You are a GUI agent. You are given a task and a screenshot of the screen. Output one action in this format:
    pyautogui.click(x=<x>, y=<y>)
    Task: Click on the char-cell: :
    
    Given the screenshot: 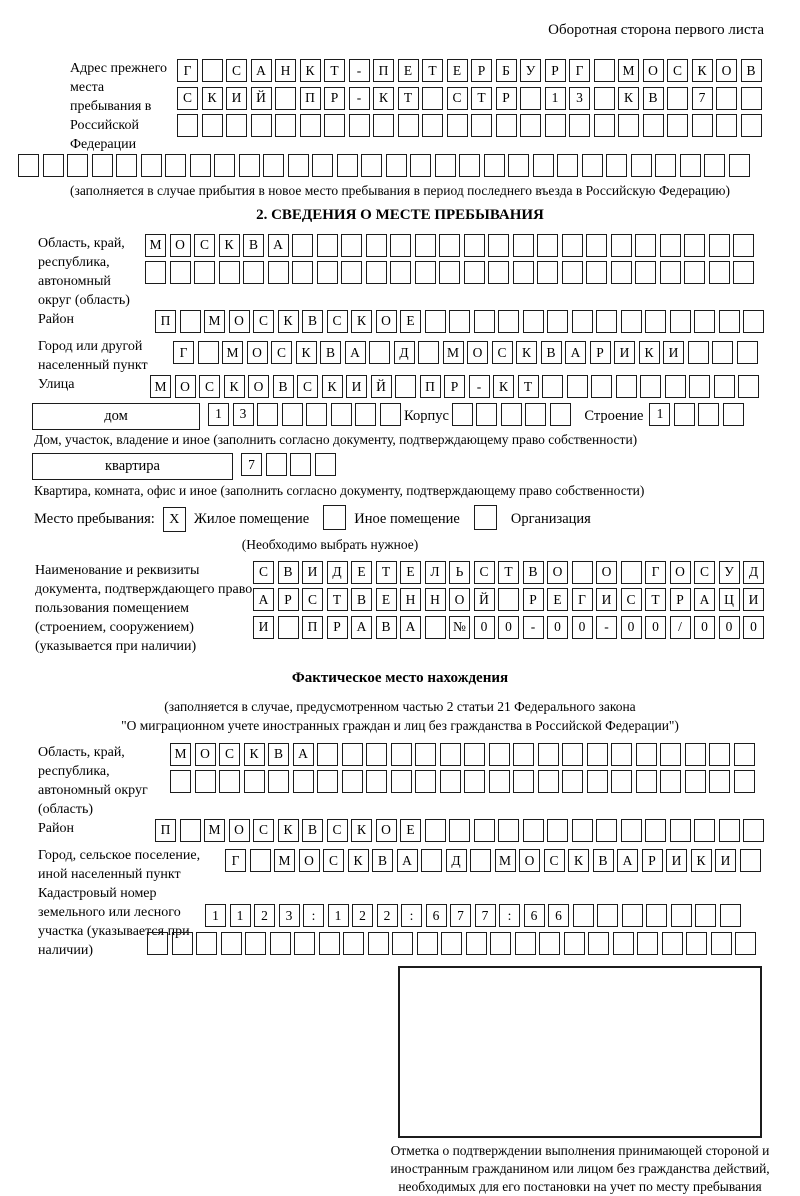 What is the action you would take?
    pyautogui.click(x=411, y=915)
    